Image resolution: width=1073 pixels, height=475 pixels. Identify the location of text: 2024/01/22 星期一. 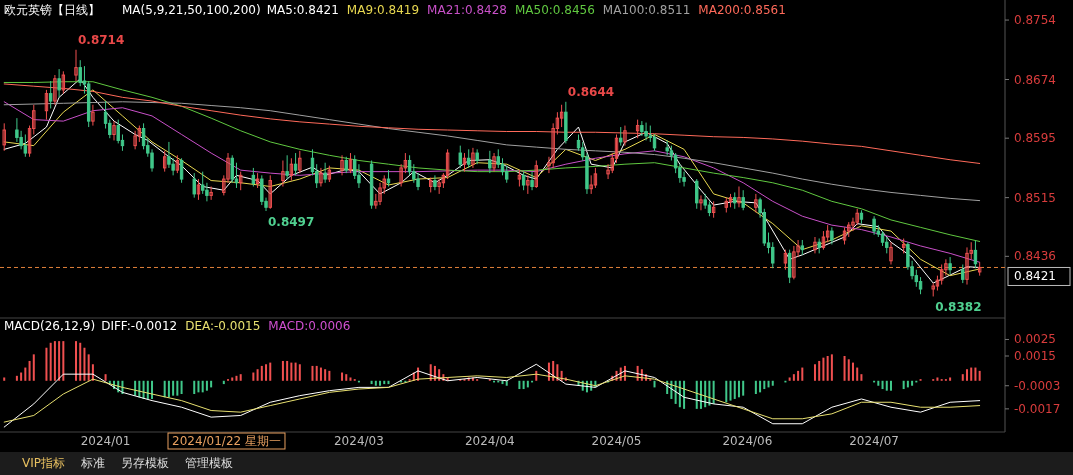
(226, 441).